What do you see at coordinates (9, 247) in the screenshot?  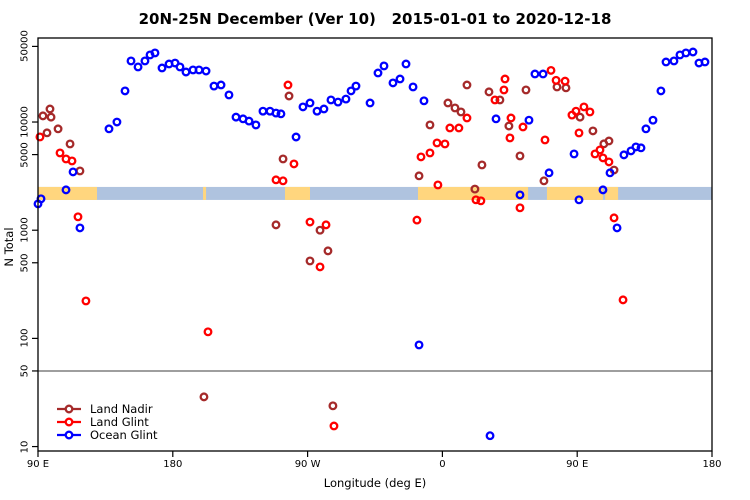 I see `y-axis-title: N Total` at bounding box center [9, 247].